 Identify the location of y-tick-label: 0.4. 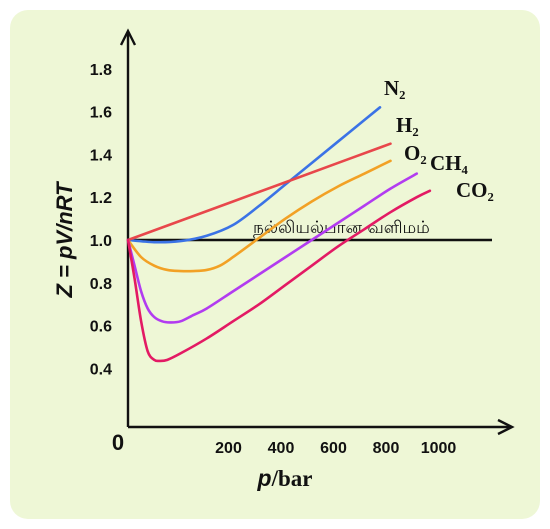
(101, 369).